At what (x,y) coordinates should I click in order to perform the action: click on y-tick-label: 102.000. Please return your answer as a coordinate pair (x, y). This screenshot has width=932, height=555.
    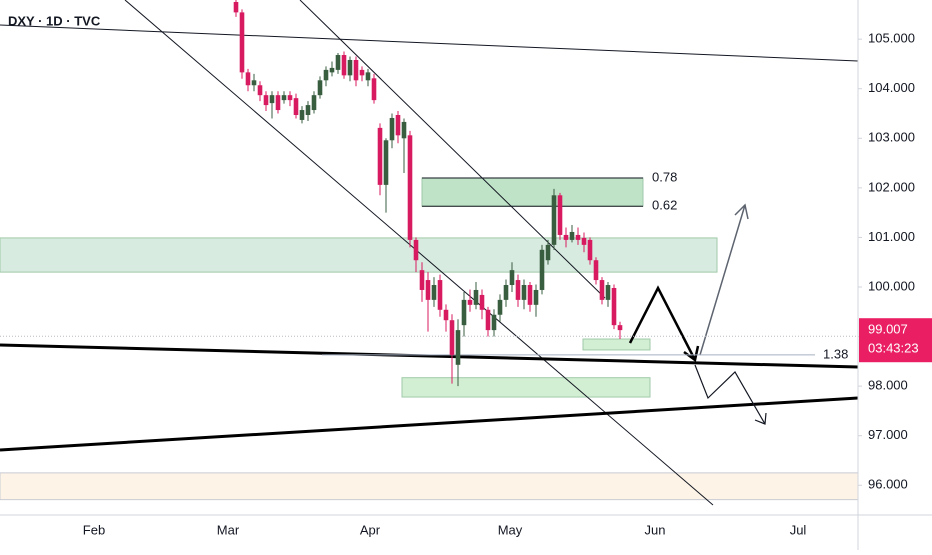
    Looking at the image, I should click on (891, 186).